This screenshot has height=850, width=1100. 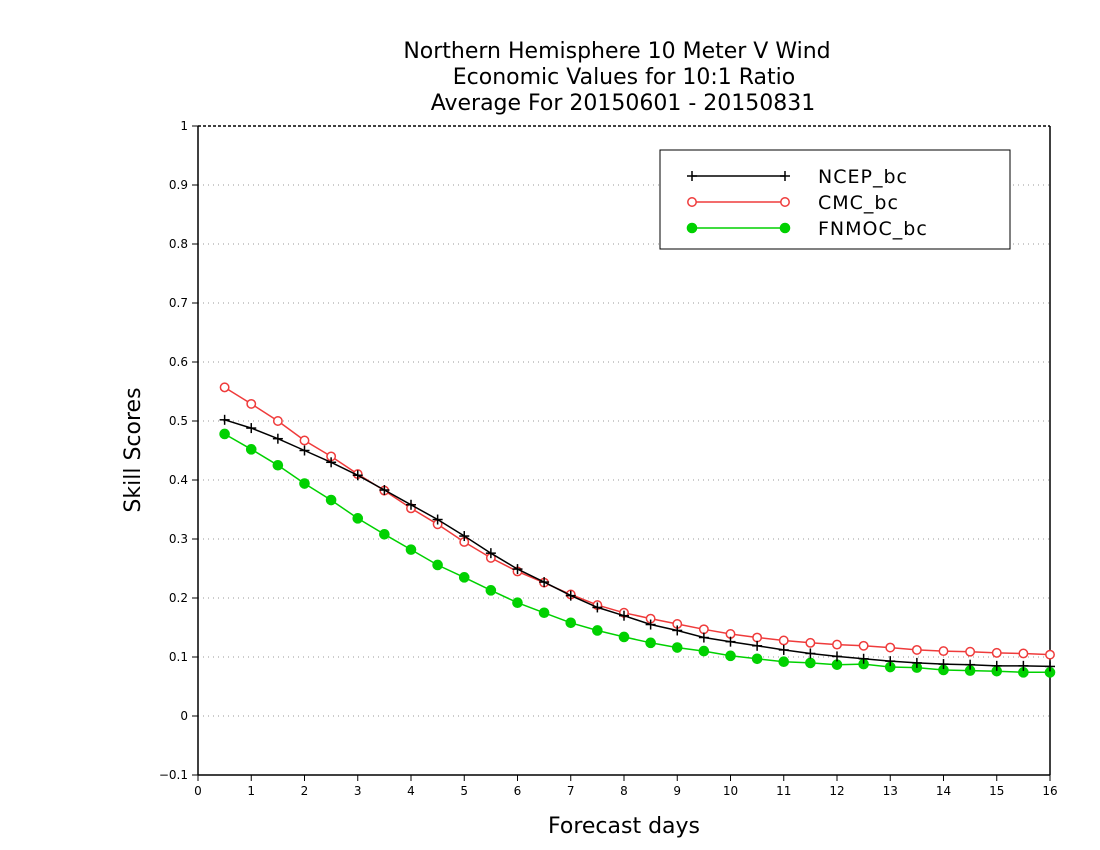 I want to click on x-tick-label: 9, so click(x=677, y=791).